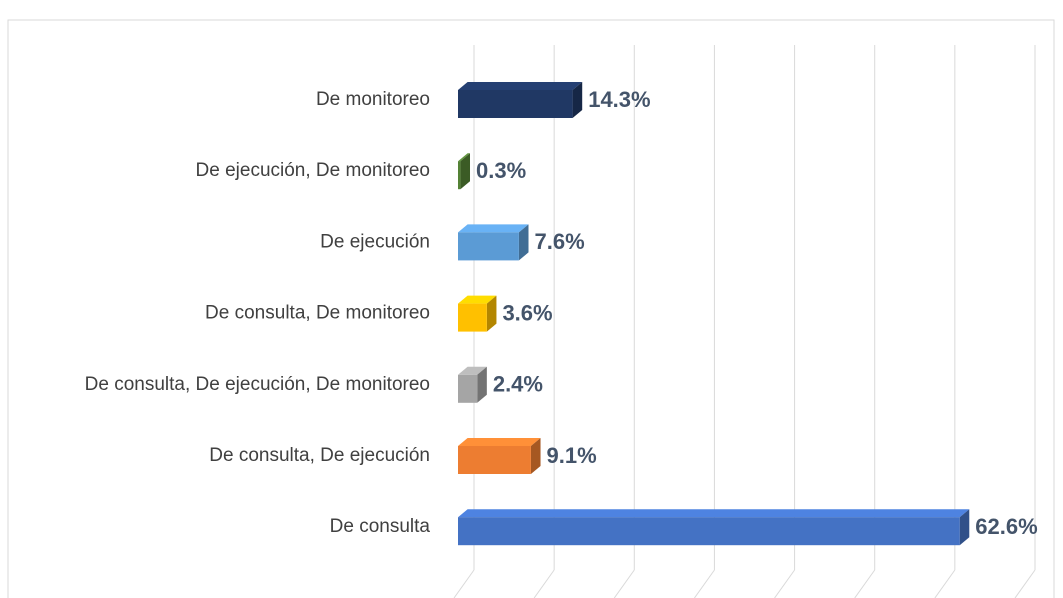 The height and width of the screenshot is (598, 1063). Describe the element at coordinates (527, 312) in the screenshot. I see `data-label: 3.6%` at that location.